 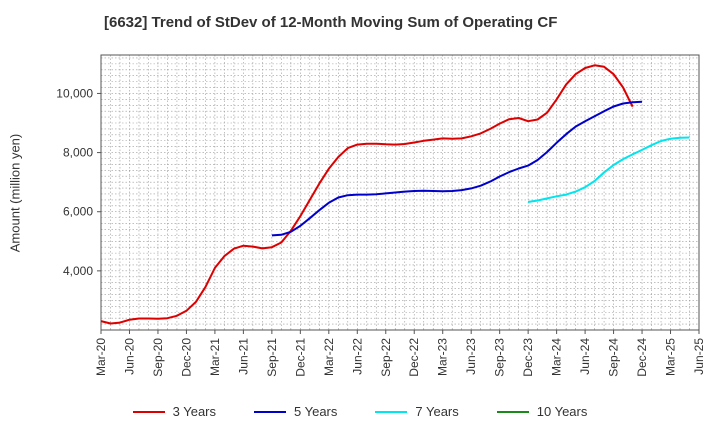 I want to click on y-tick-label: 6,000, so click(x=78, y=212).